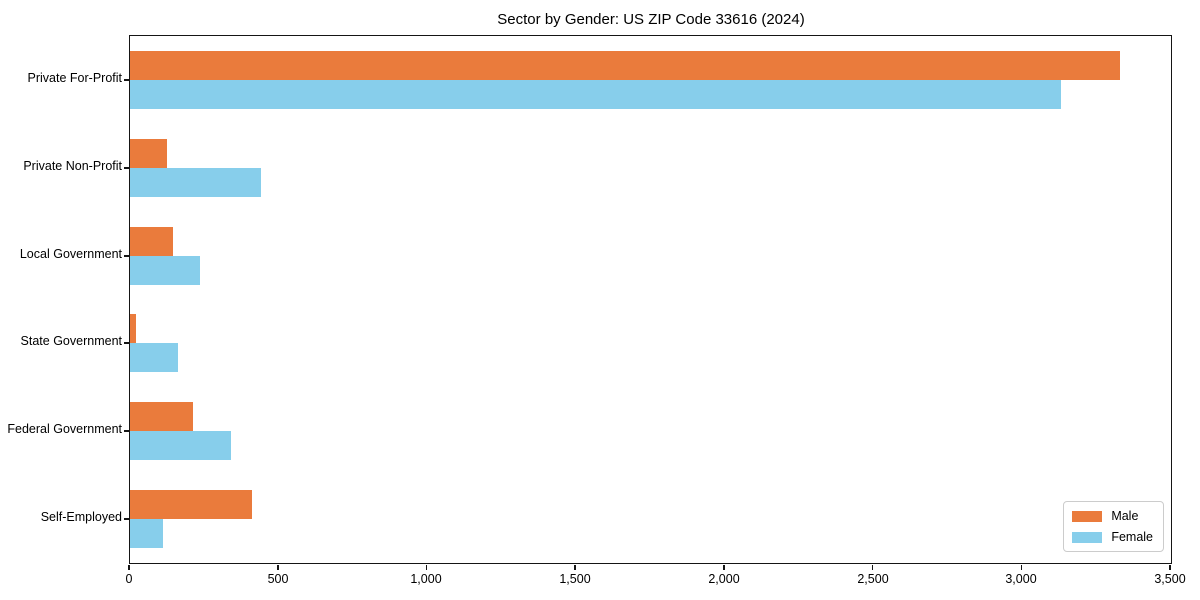 The width and height of the screenshot is (1200, 600). Describe the element at coordinates (1087, 537) in the screenshot. I see `legend-swatch-female` at that location.